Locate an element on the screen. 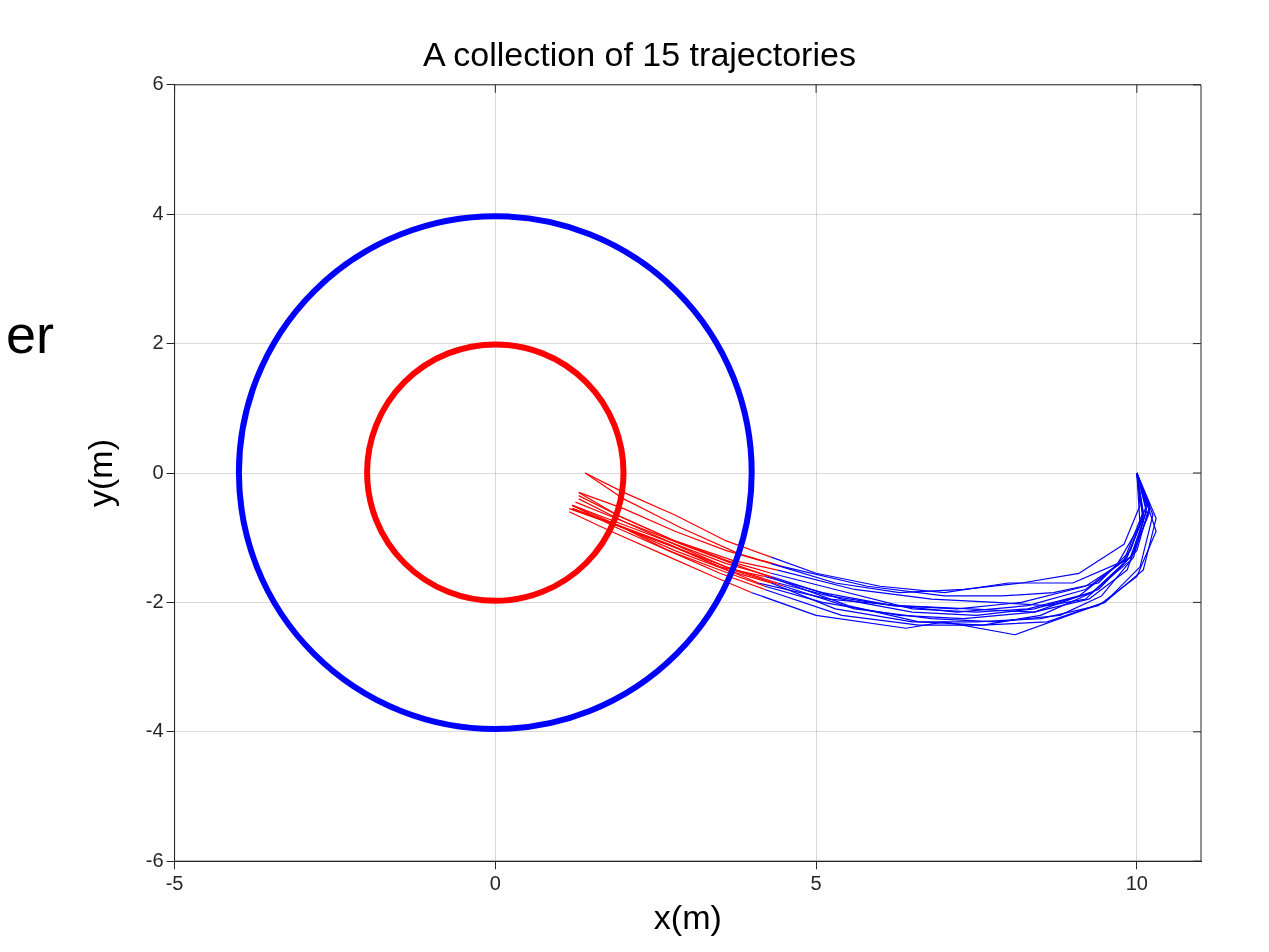 This screenshot has width=1269, height=952. y-tick-label: 0 is located at coordinates (158, 471).